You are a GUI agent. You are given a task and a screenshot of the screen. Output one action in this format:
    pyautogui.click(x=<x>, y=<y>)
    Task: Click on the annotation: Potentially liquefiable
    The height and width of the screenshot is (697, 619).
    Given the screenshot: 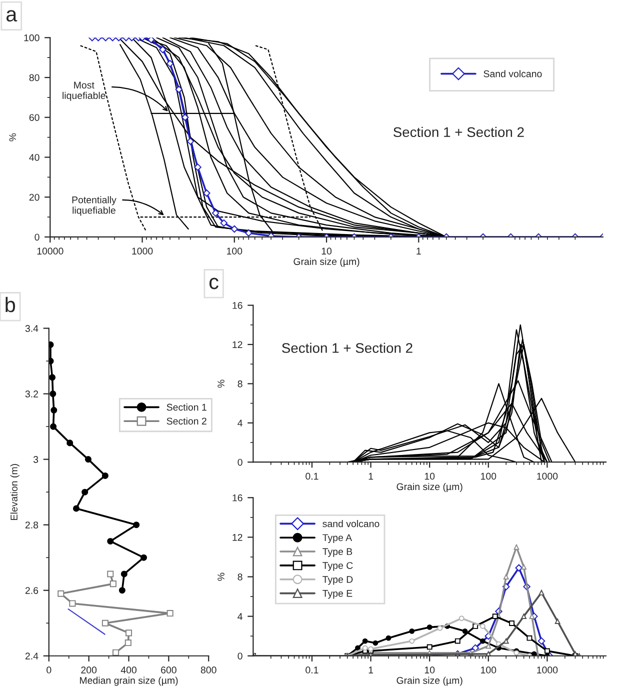 What is the action you would take?
    pyautogui.click(x=94, y=206)
    